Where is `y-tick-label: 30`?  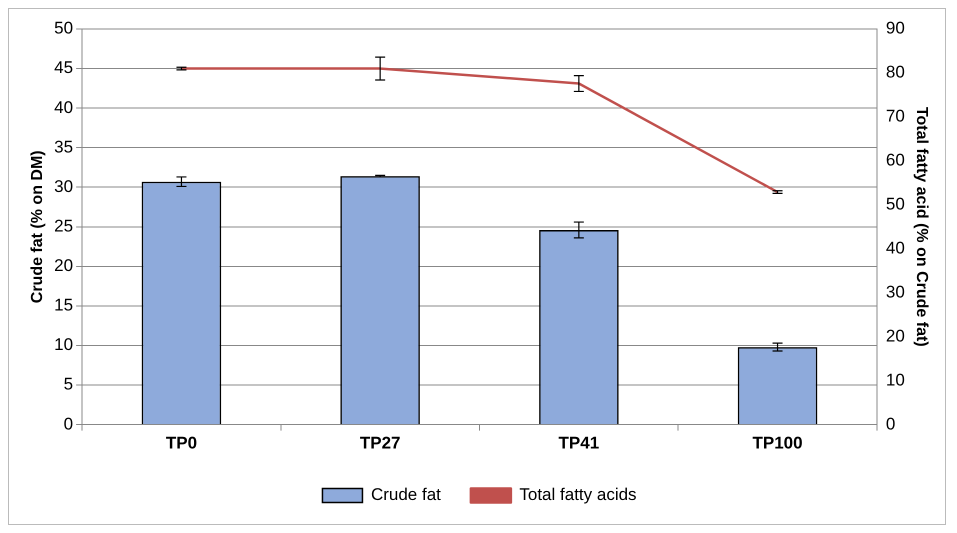
y-tick-label: 30 is located at coordinates (64, 186).